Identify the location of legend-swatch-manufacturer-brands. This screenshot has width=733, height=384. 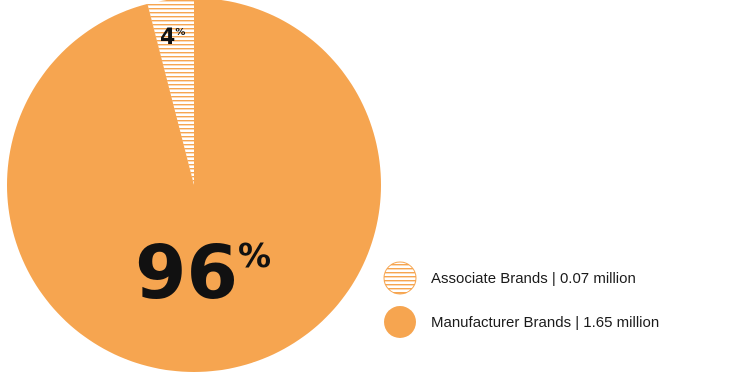
(400, 322).